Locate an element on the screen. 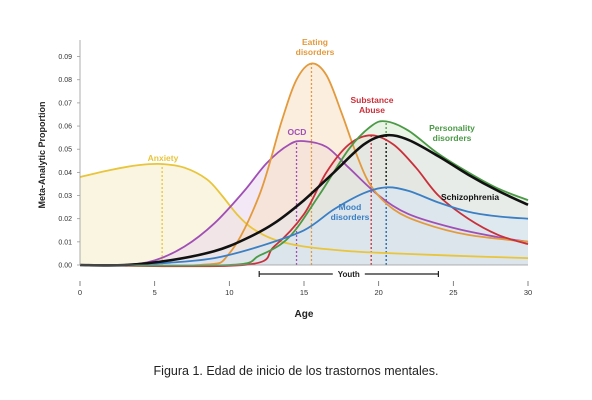 Image resolution: width=592 pixels, height=400 pixels. x-tick-label: 15 is located at coordinates (304, 292).